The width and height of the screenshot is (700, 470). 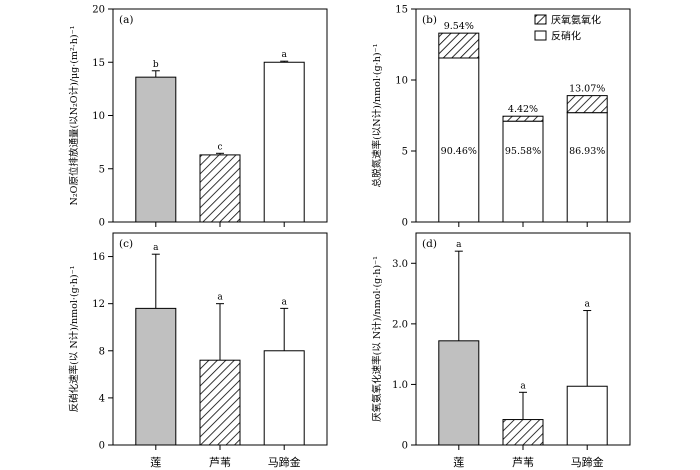 I want to click on anammox-percent-label: 13.07%, so click(x=587, y=89).